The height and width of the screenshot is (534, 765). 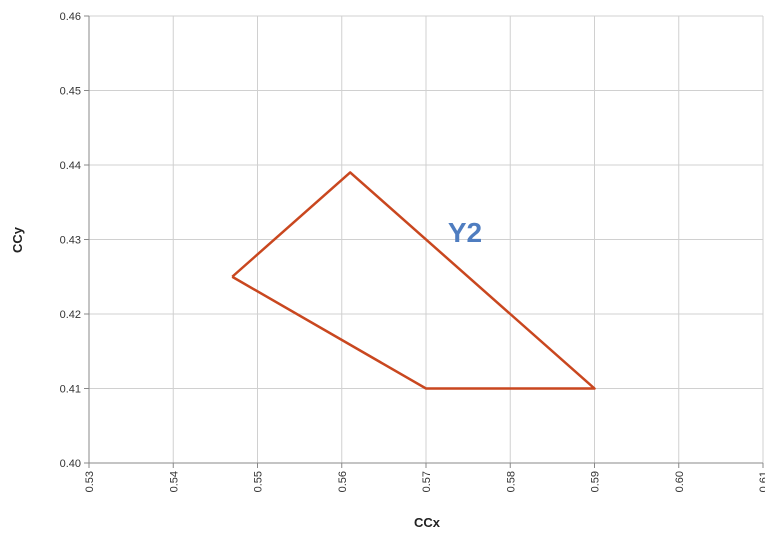 I want to click on x-axis-title: CCx, so click(x=427, y=522).